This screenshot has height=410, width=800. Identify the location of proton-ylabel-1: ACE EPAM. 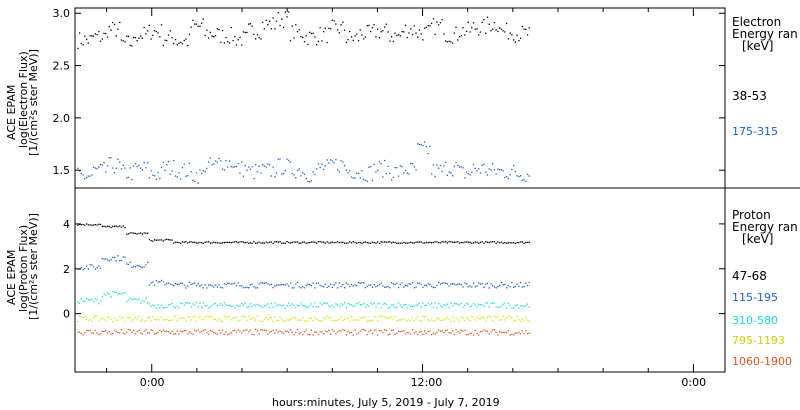
(11, 277).